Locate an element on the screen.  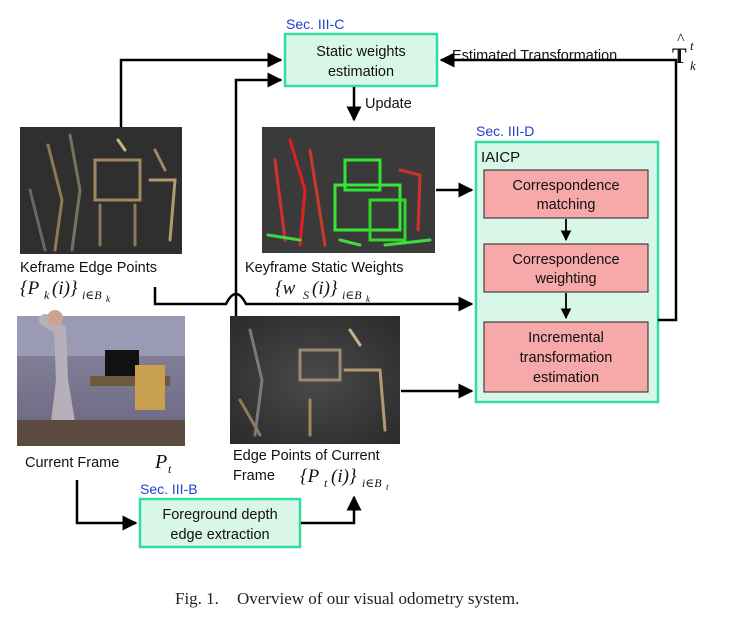
foreground-box is located at coordinates (220, 523).